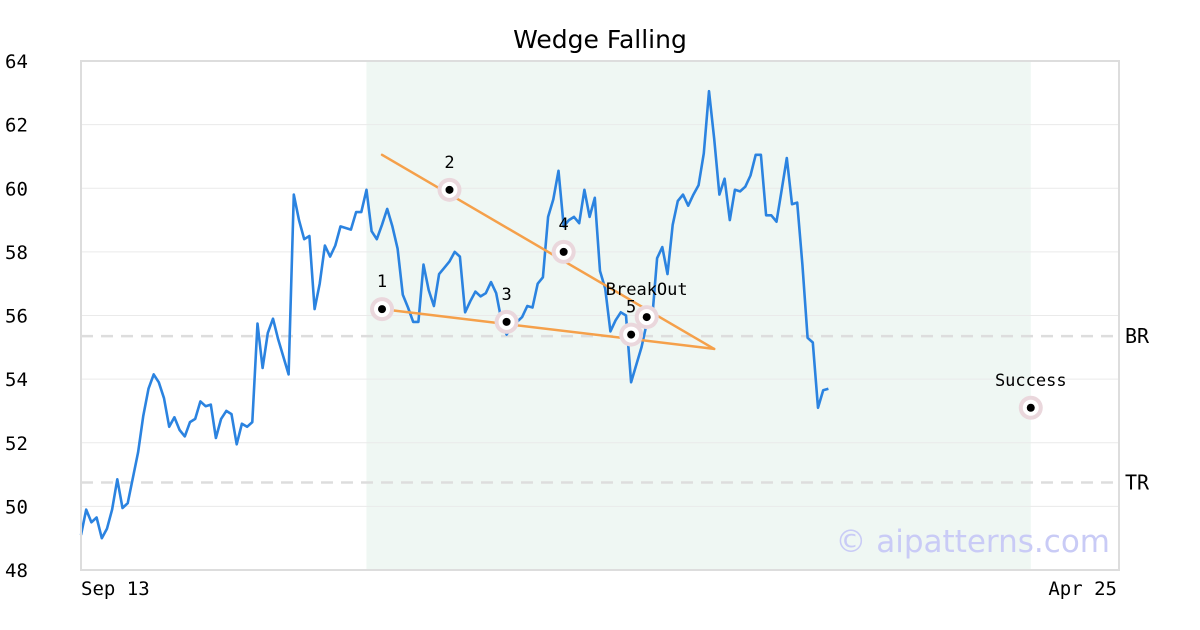 The image size is (1200, 630). Describe the element at coordinates (647, 290) in the screenshot. I see `point-label-breakout: BreakOut` at that location.